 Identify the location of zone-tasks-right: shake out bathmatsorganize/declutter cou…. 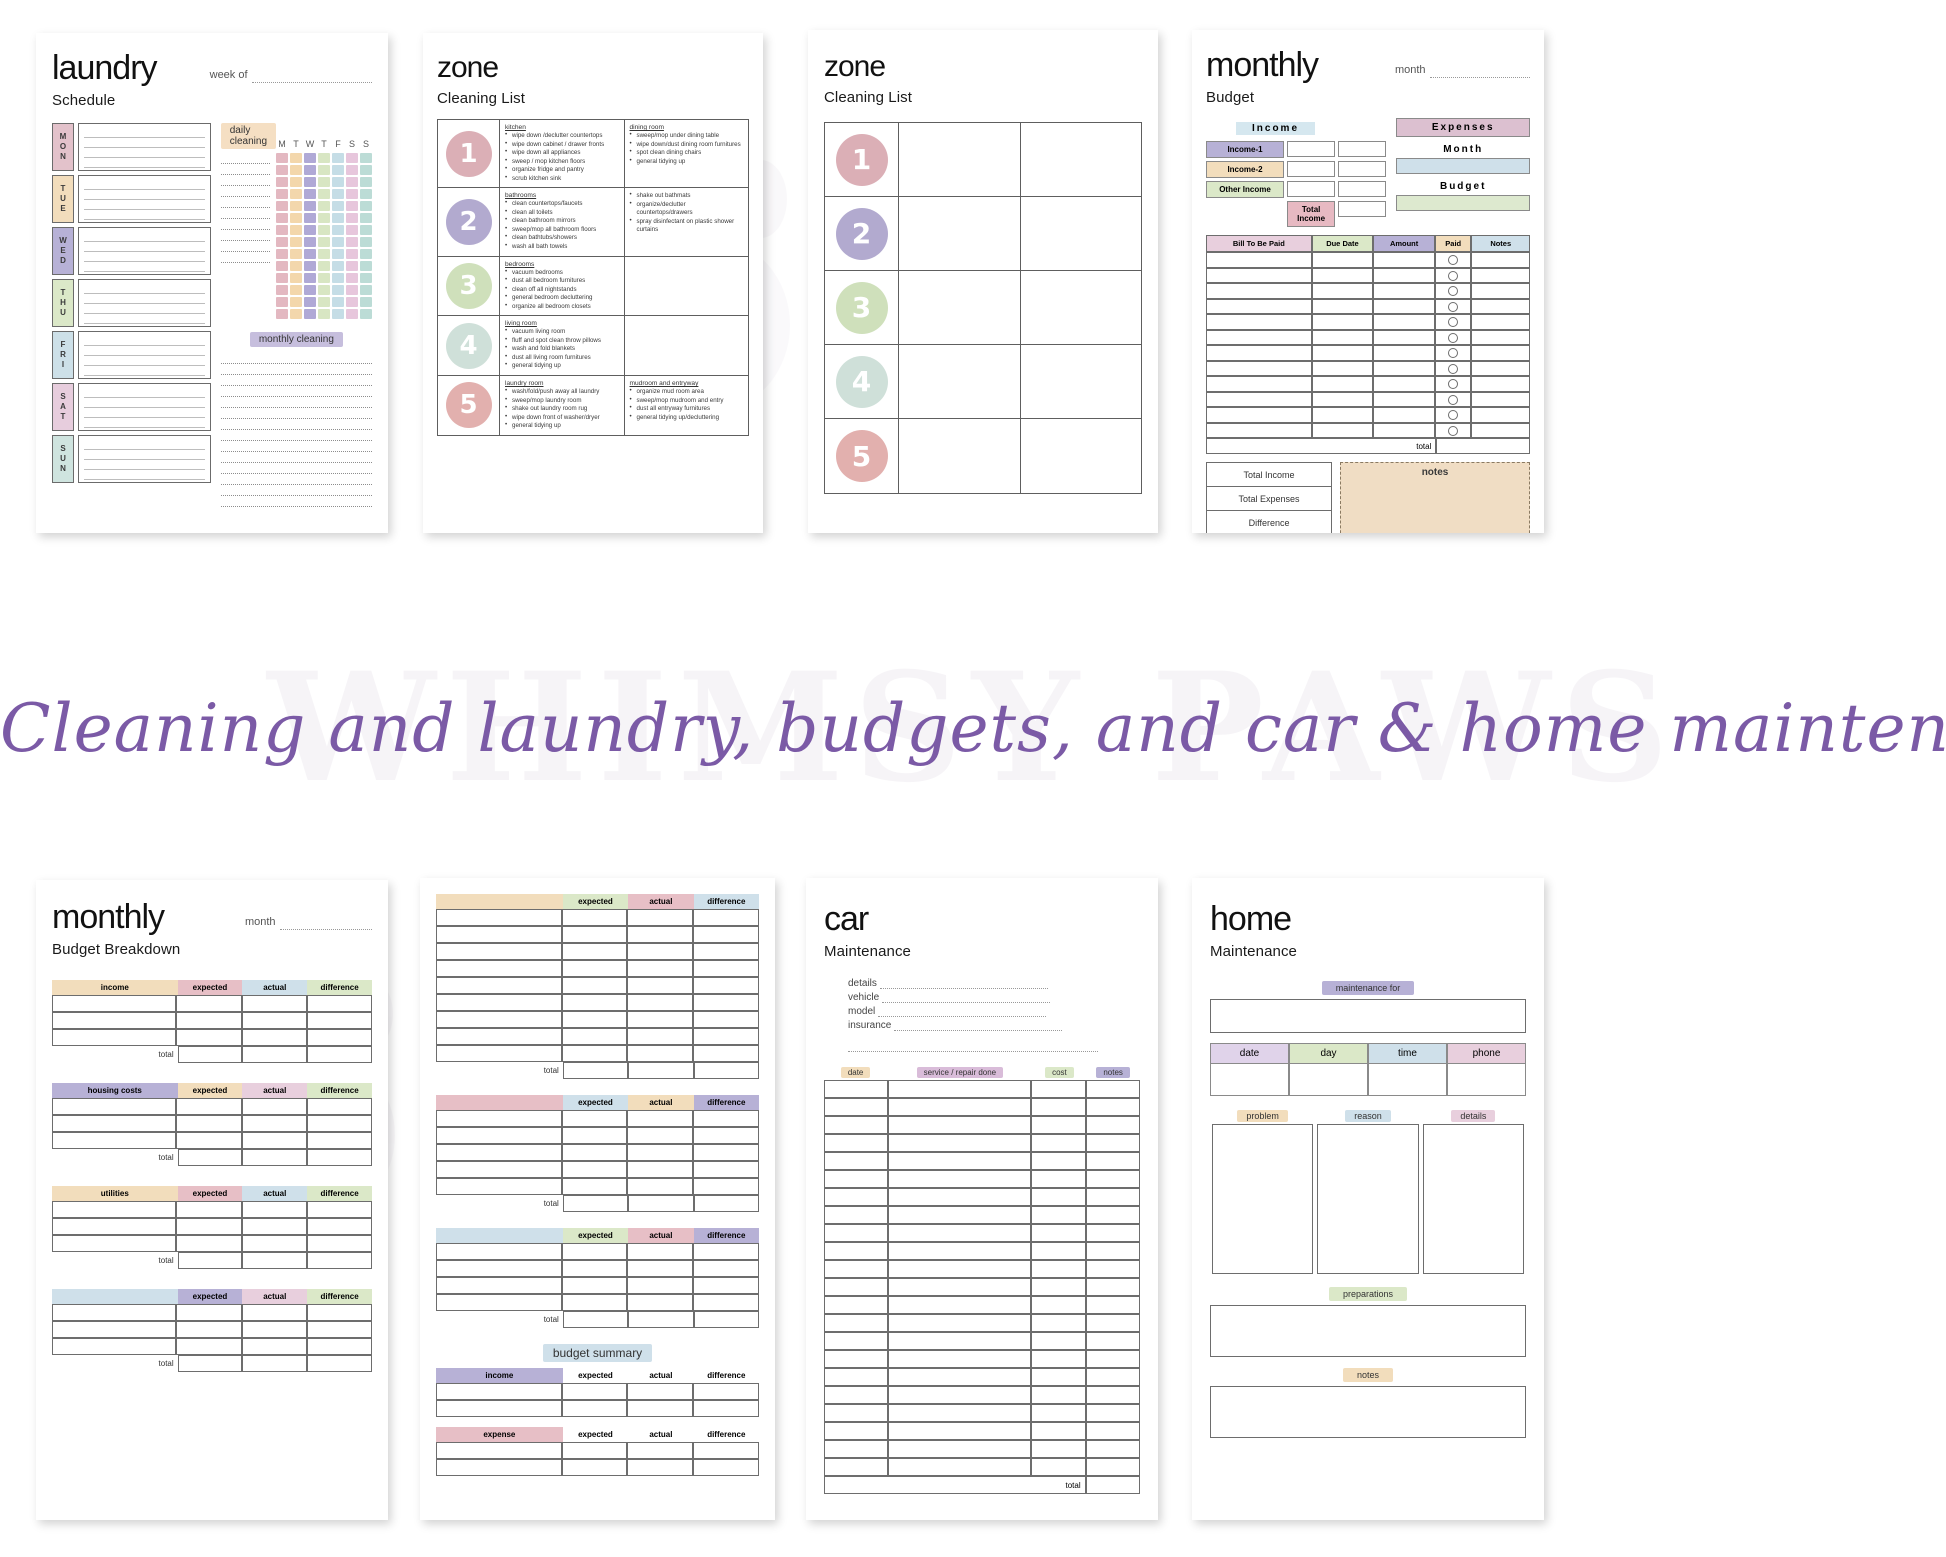
(687, 221).